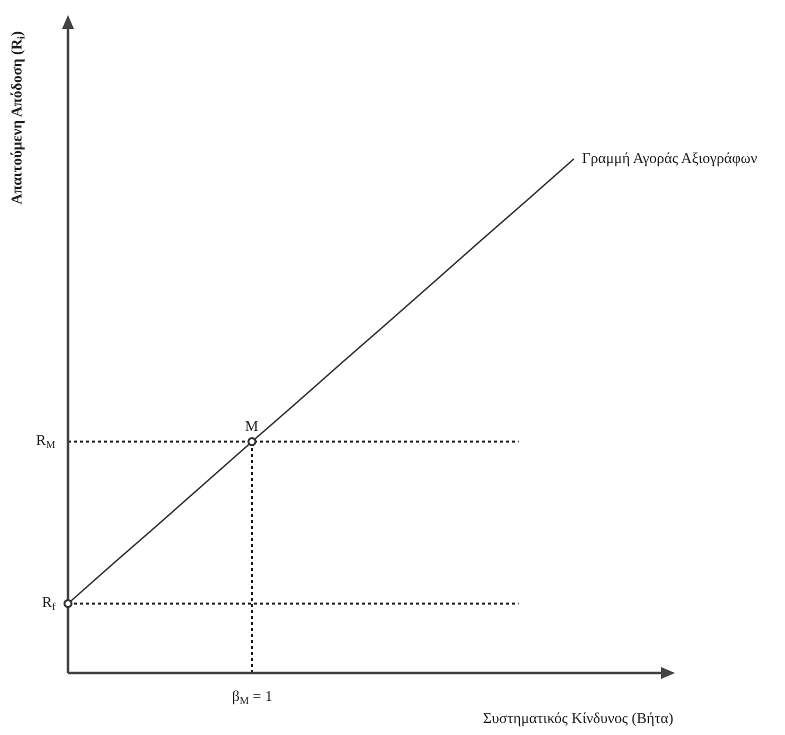  Describe the element at coordinates (46, 442) in the screenshot. I see `ref-line-label: R$_{M}$` at that location.